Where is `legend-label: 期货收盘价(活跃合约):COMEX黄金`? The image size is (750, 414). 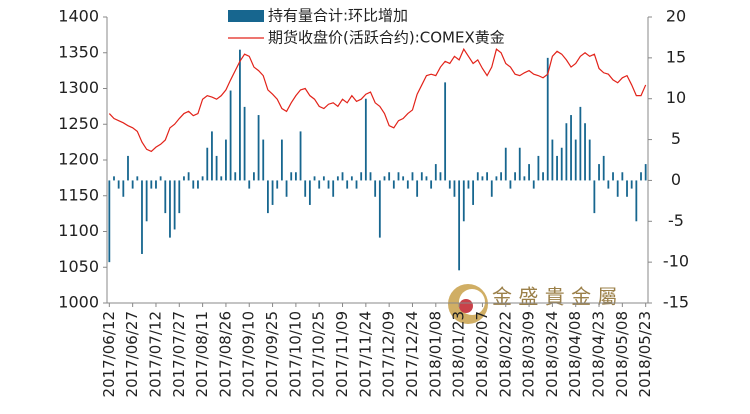 legend-label: 期货收盘价(活跃合约):COMEX黄金 is located at coordinates (386, 38).